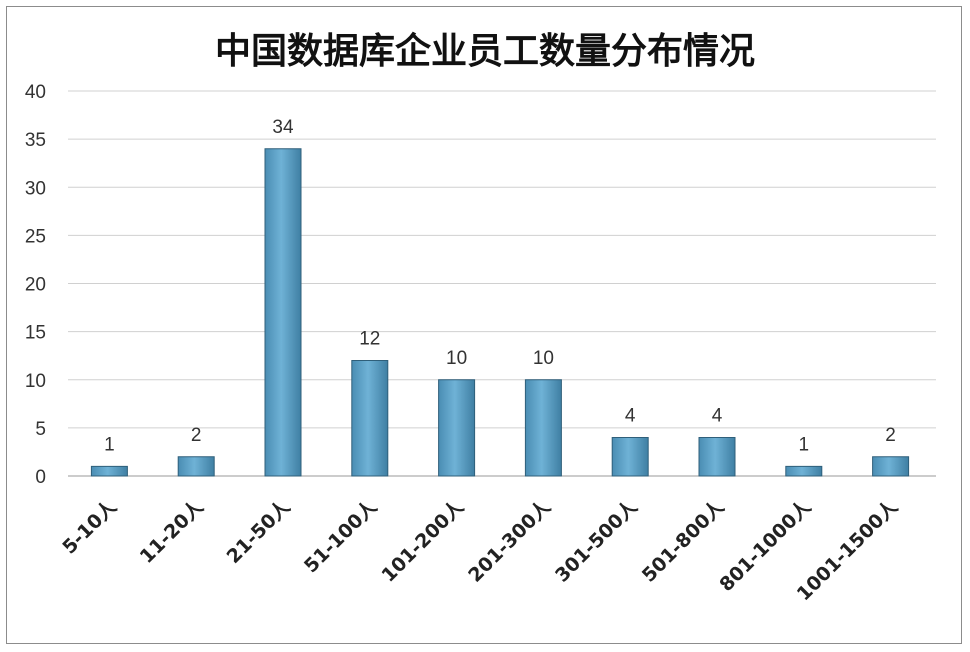  I want to click on y-axis: 0 5 10 15 20 25 30 35 40, so click(35, 285).